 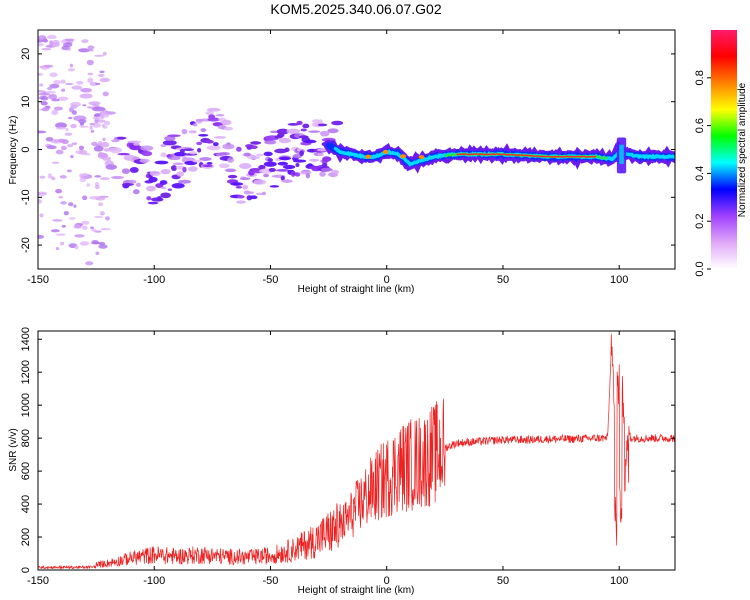 What do you see at coordinates (26, 405) in the screenshot?
I see `snr-y-tick-label: 1000` at bounding box center [26, 405].